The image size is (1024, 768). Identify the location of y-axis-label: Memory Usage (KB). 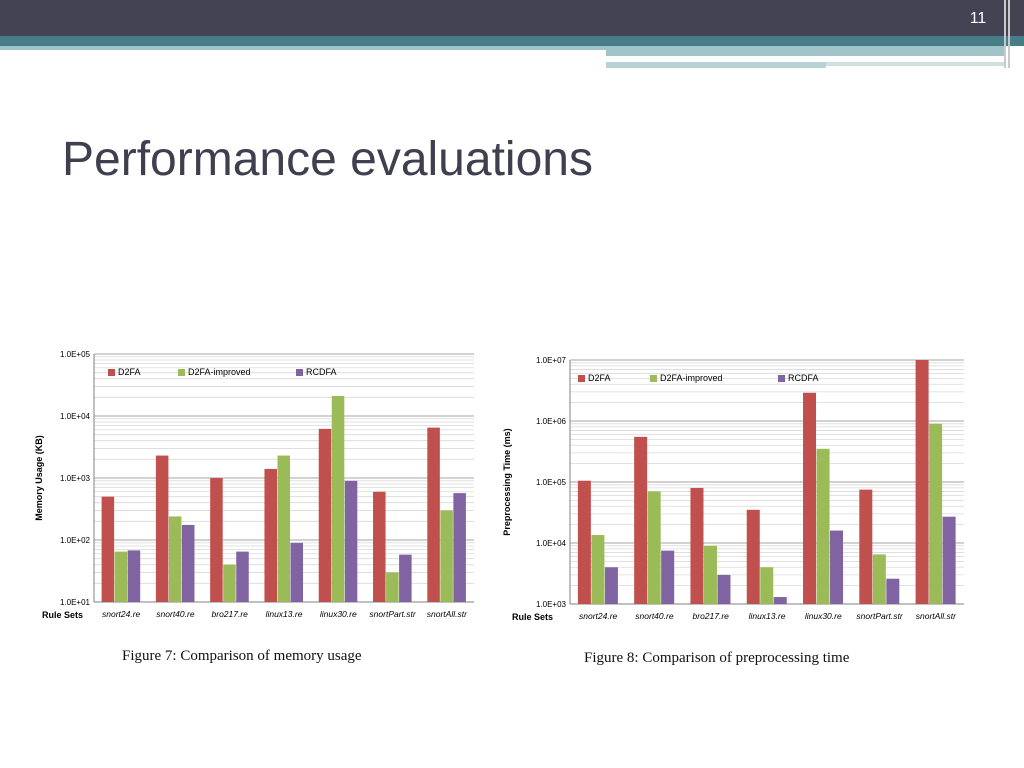
(39, 478).